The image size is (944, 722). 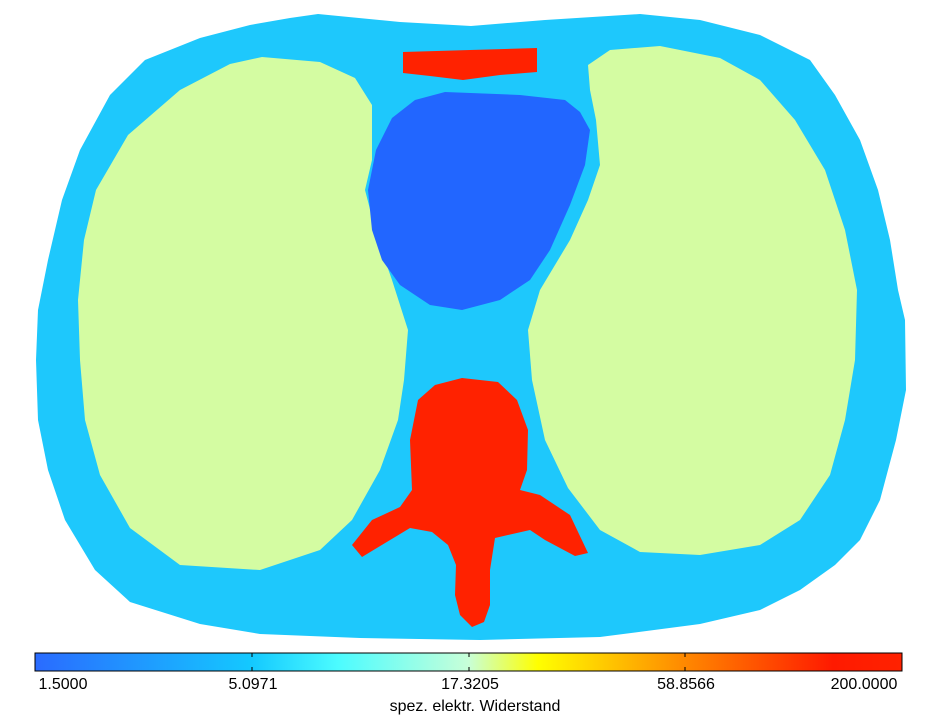 I want to click on colorbar-tick-label: 200.0000, so click(x=864, y=684).